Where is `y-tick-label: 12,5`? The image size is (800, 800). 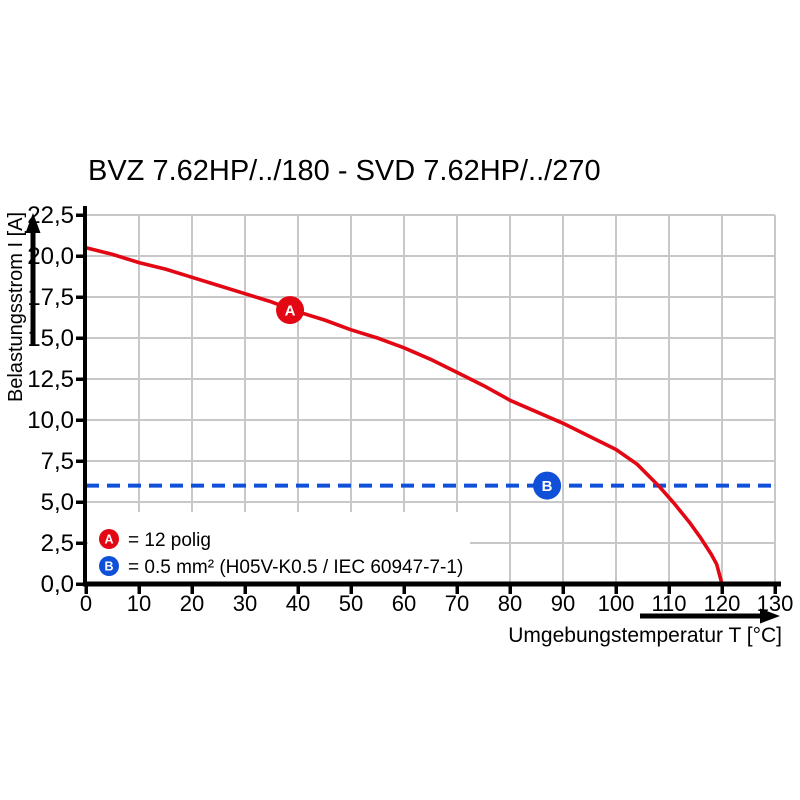
y-tick-label: 12,5 is located at coordinates (50, 379).